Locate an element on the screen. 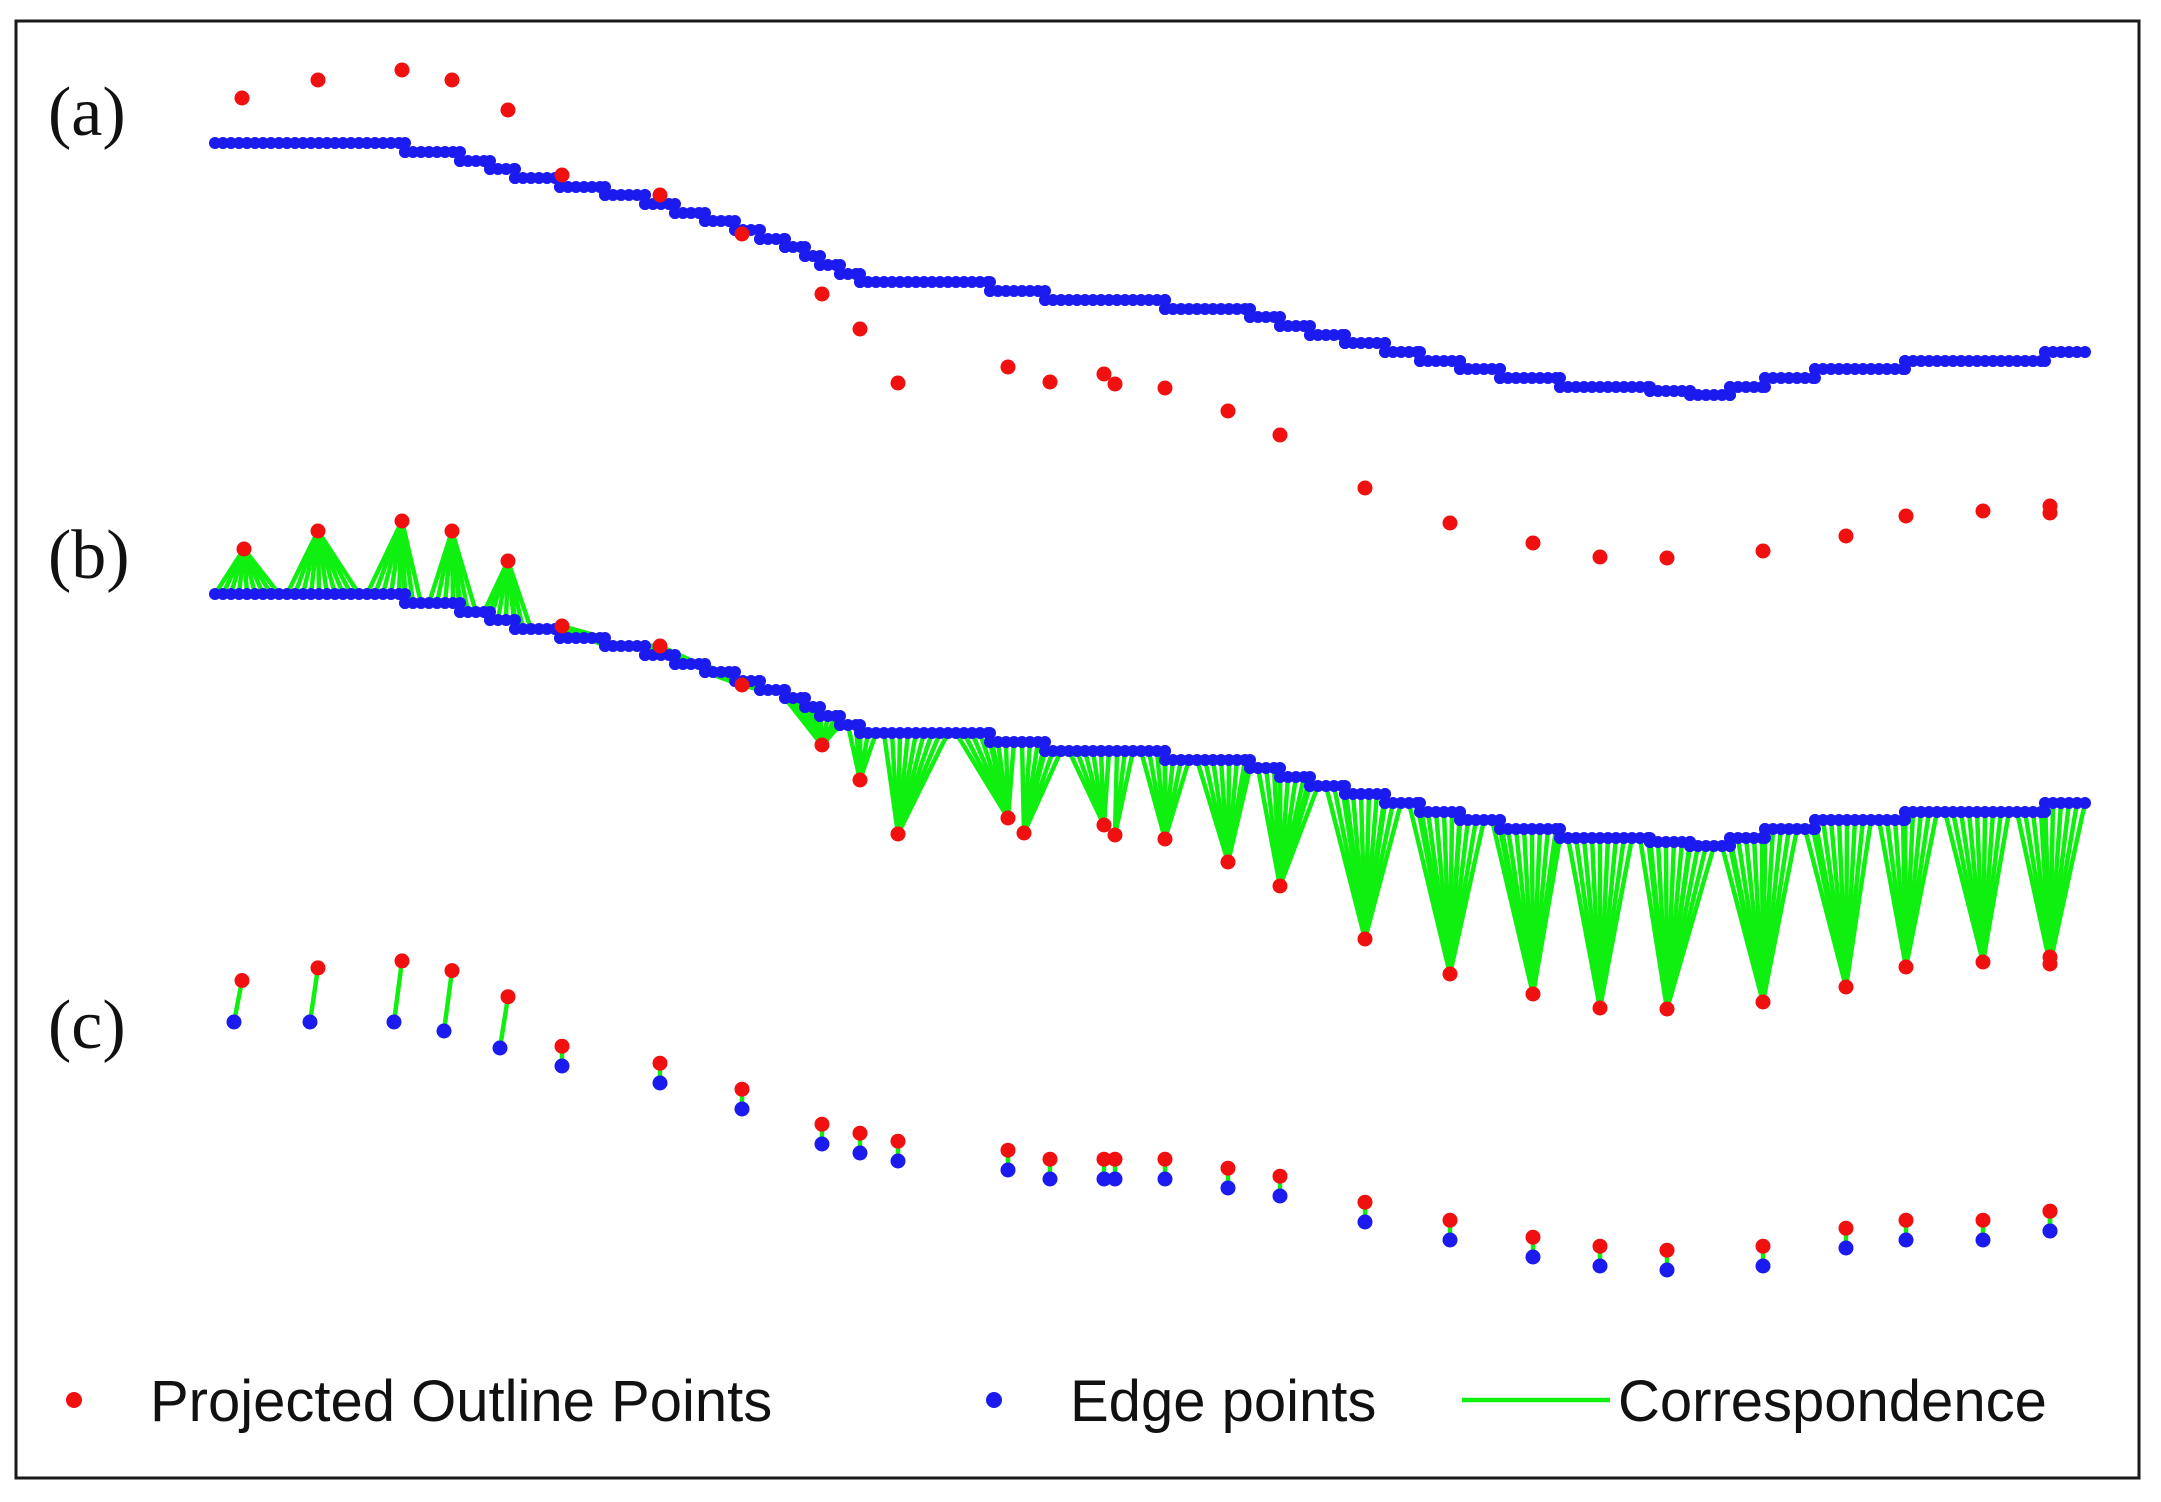 The width and height of the screenshot is (2161, 1502). panel-label-b: (b) is located at coordinates (89, 555).